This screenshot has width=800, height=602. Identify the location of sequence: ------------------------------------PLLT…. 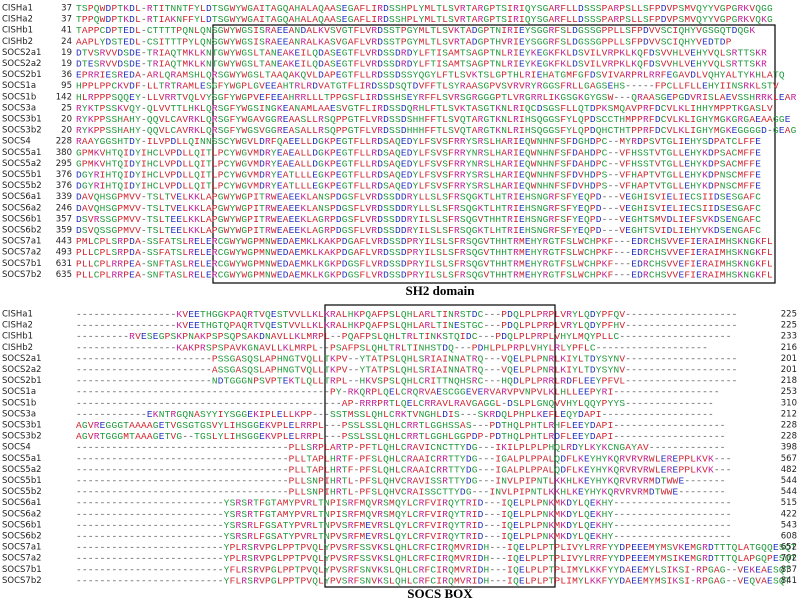
(404, 469).